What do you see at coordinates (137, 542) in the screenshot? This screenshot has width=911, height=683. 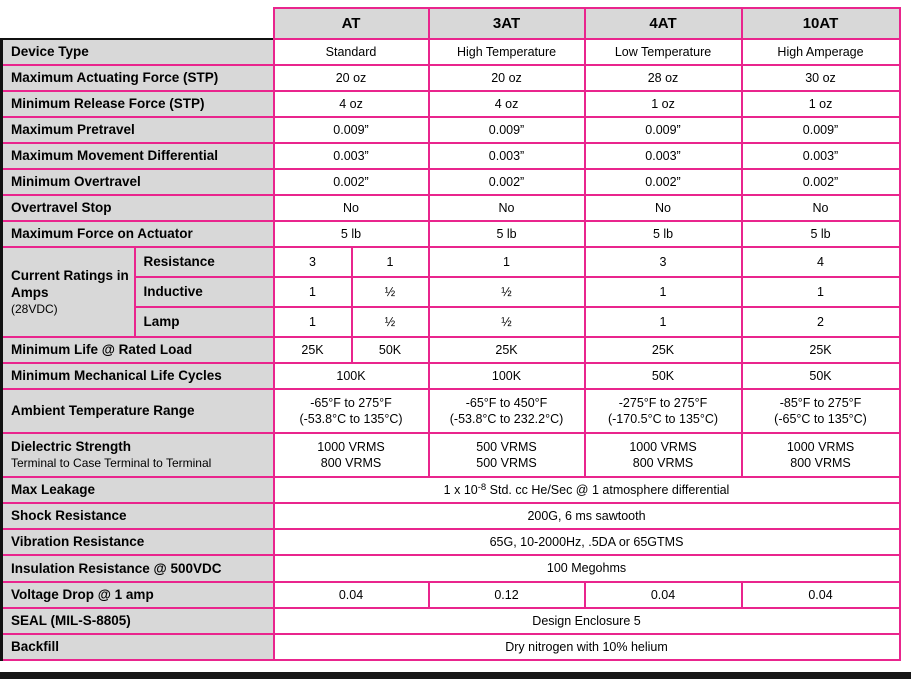 I see `row-label: Vibration Resistance` at bounding box center [137, 542].